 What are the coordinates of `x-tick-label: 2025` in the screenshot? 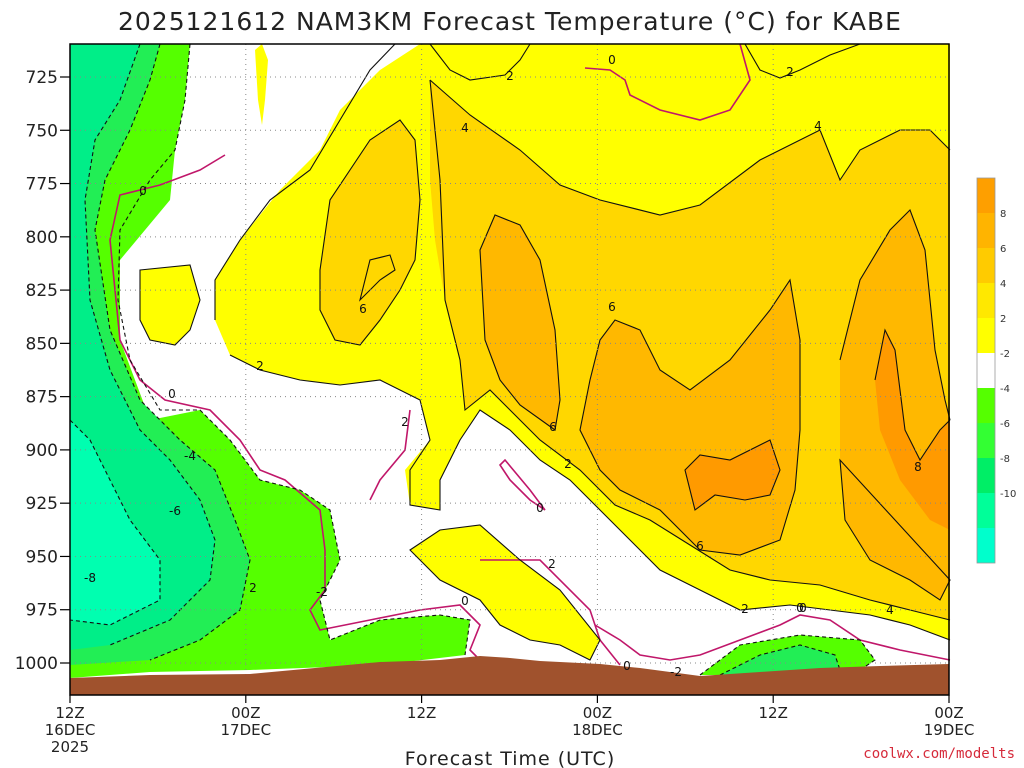 It's located at (70, 747).